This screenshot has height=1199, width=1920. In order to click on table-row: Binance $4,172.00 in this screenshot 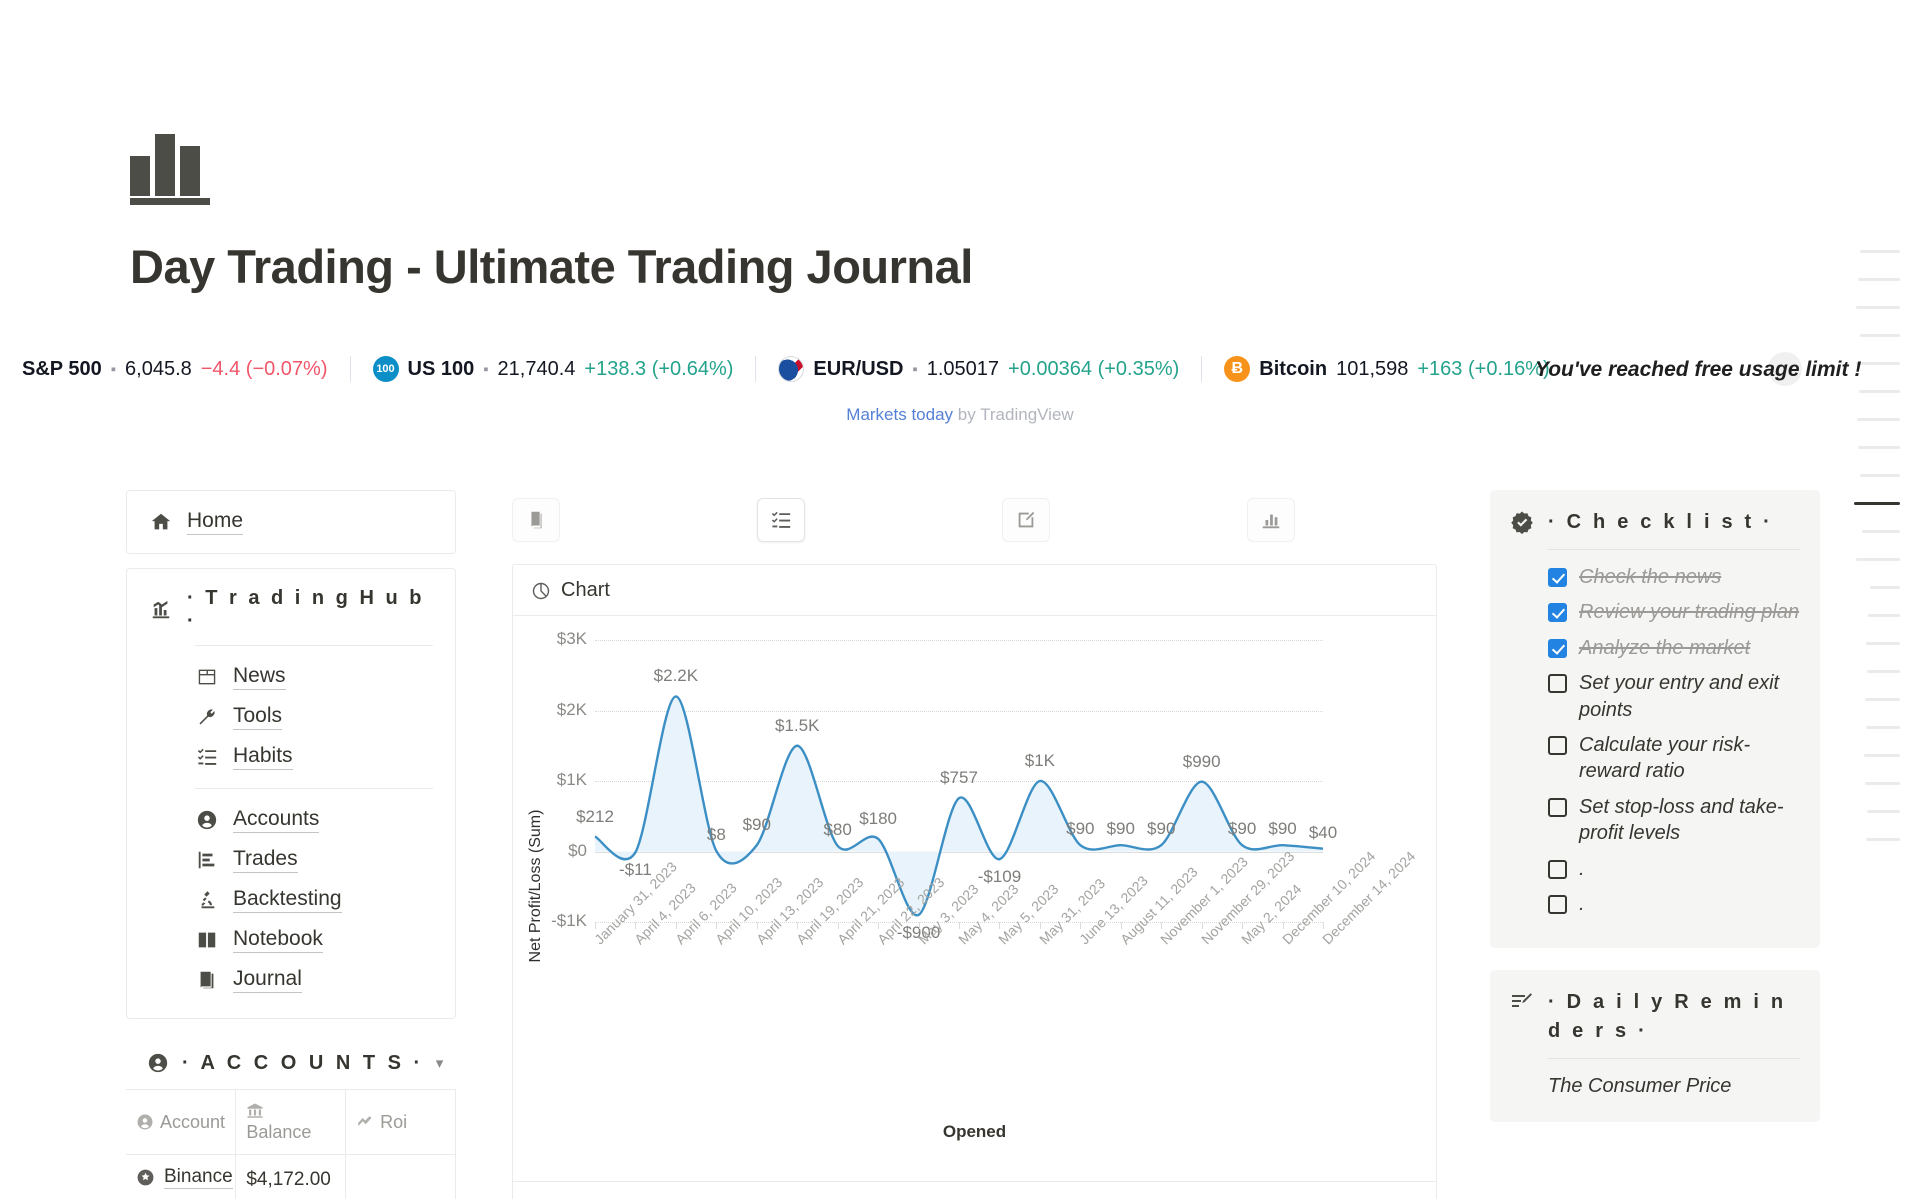, I will do `click(291, 1176)`.